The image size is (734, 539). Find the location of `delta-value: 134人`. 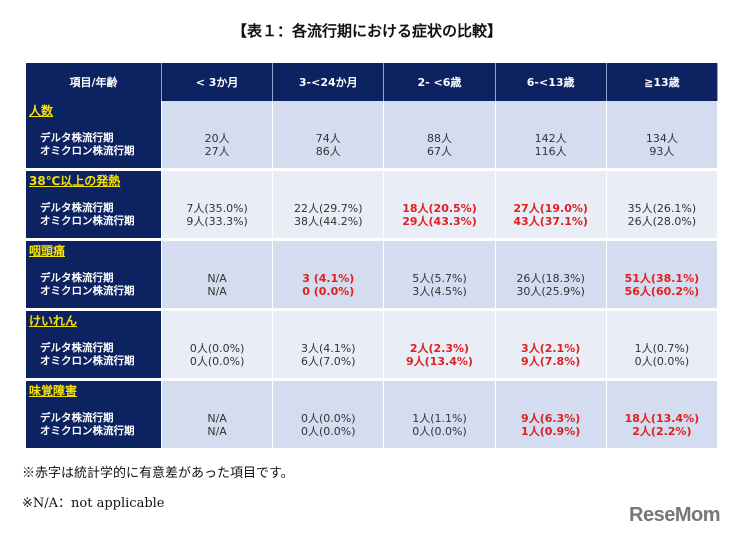

delta-value: 134人 is located at coordinates (661, 138).